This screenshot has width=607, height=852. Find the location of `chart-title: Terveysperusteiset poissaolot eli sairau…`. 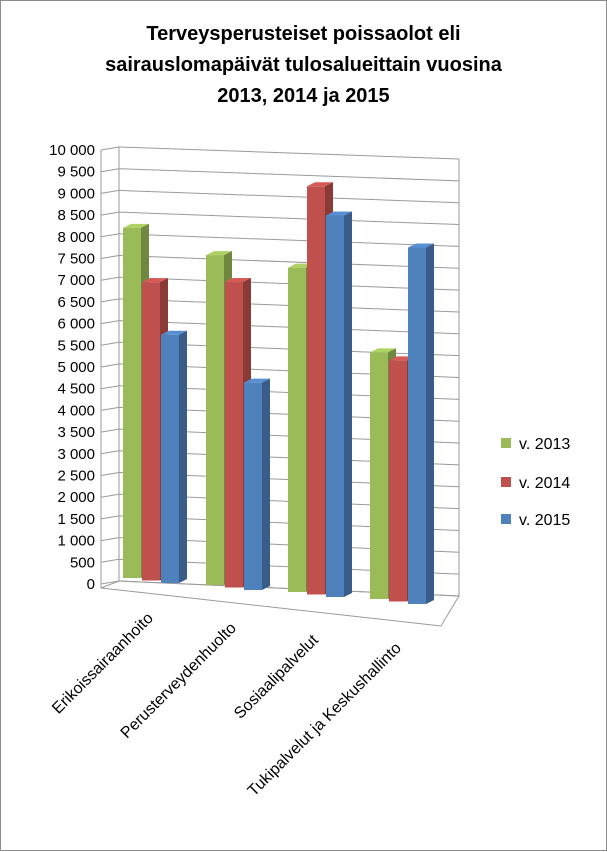

chart-title: Terveysperusteiset poissaolot eli sairau… is located at coordinates (303, 65).